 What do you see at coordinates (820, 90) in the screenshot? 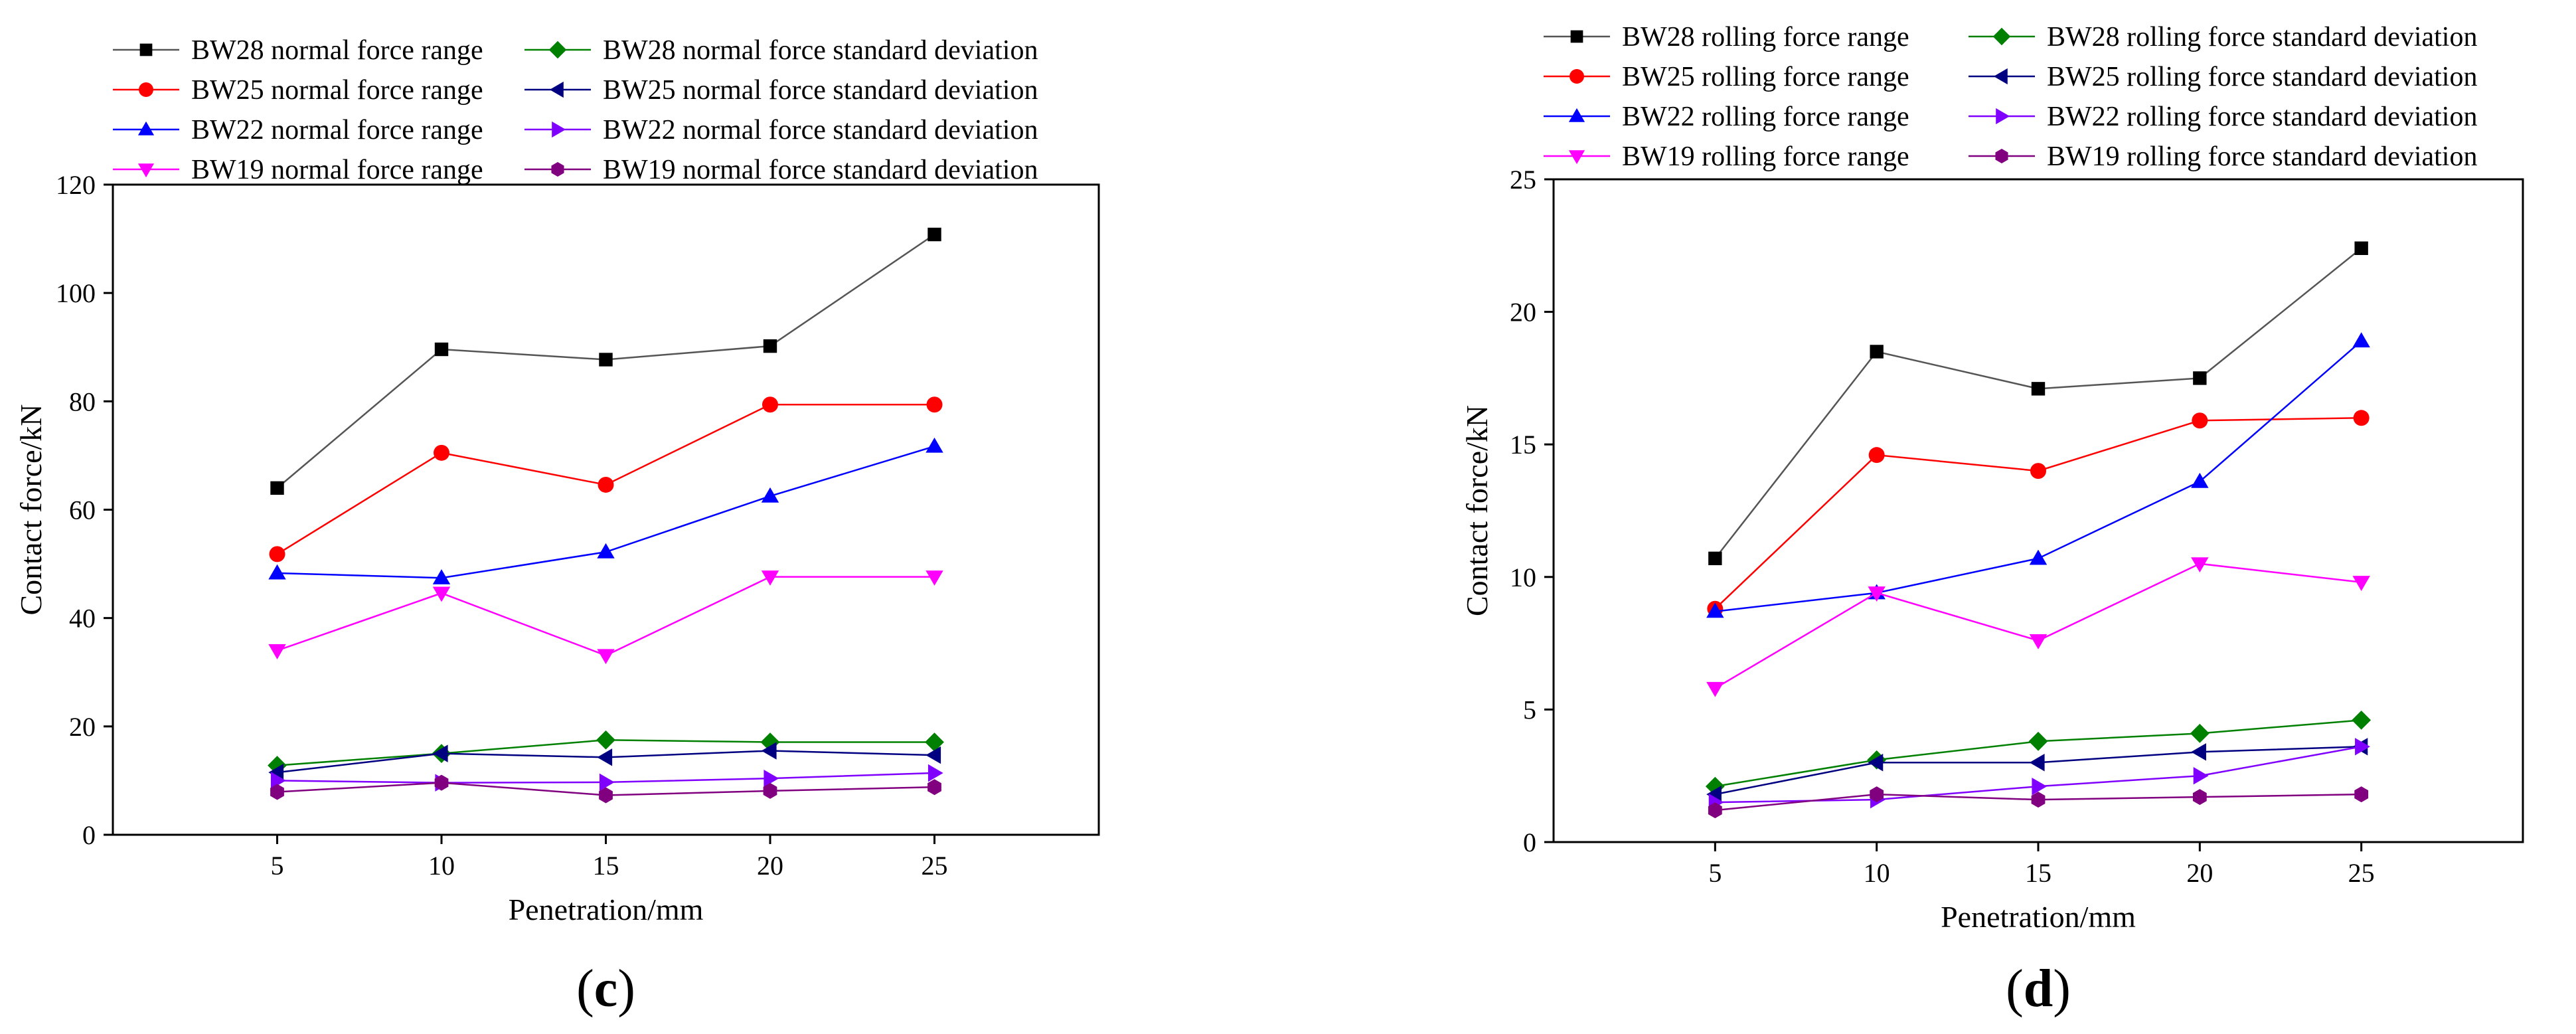
I see `legend-label: BW25 normal force standard deviation` at bounding box center [820, 90].